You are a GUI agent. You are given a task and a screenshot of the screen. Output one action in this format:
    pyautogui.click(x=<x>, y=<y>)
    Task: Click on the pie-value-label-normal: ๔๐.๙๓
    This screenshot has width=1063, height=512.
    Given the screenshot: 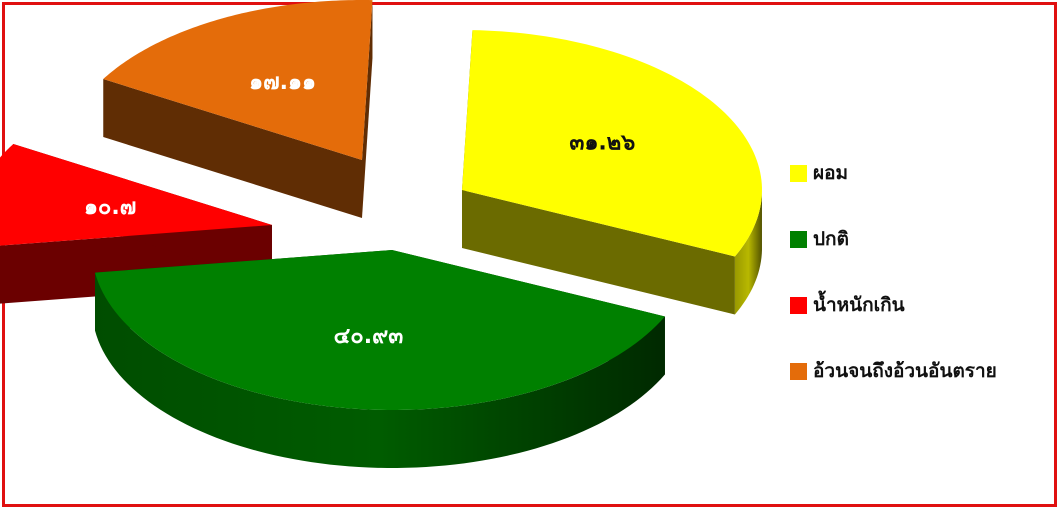 What is the action you would take?
    pyautogui.click(x=369, y=336)
    